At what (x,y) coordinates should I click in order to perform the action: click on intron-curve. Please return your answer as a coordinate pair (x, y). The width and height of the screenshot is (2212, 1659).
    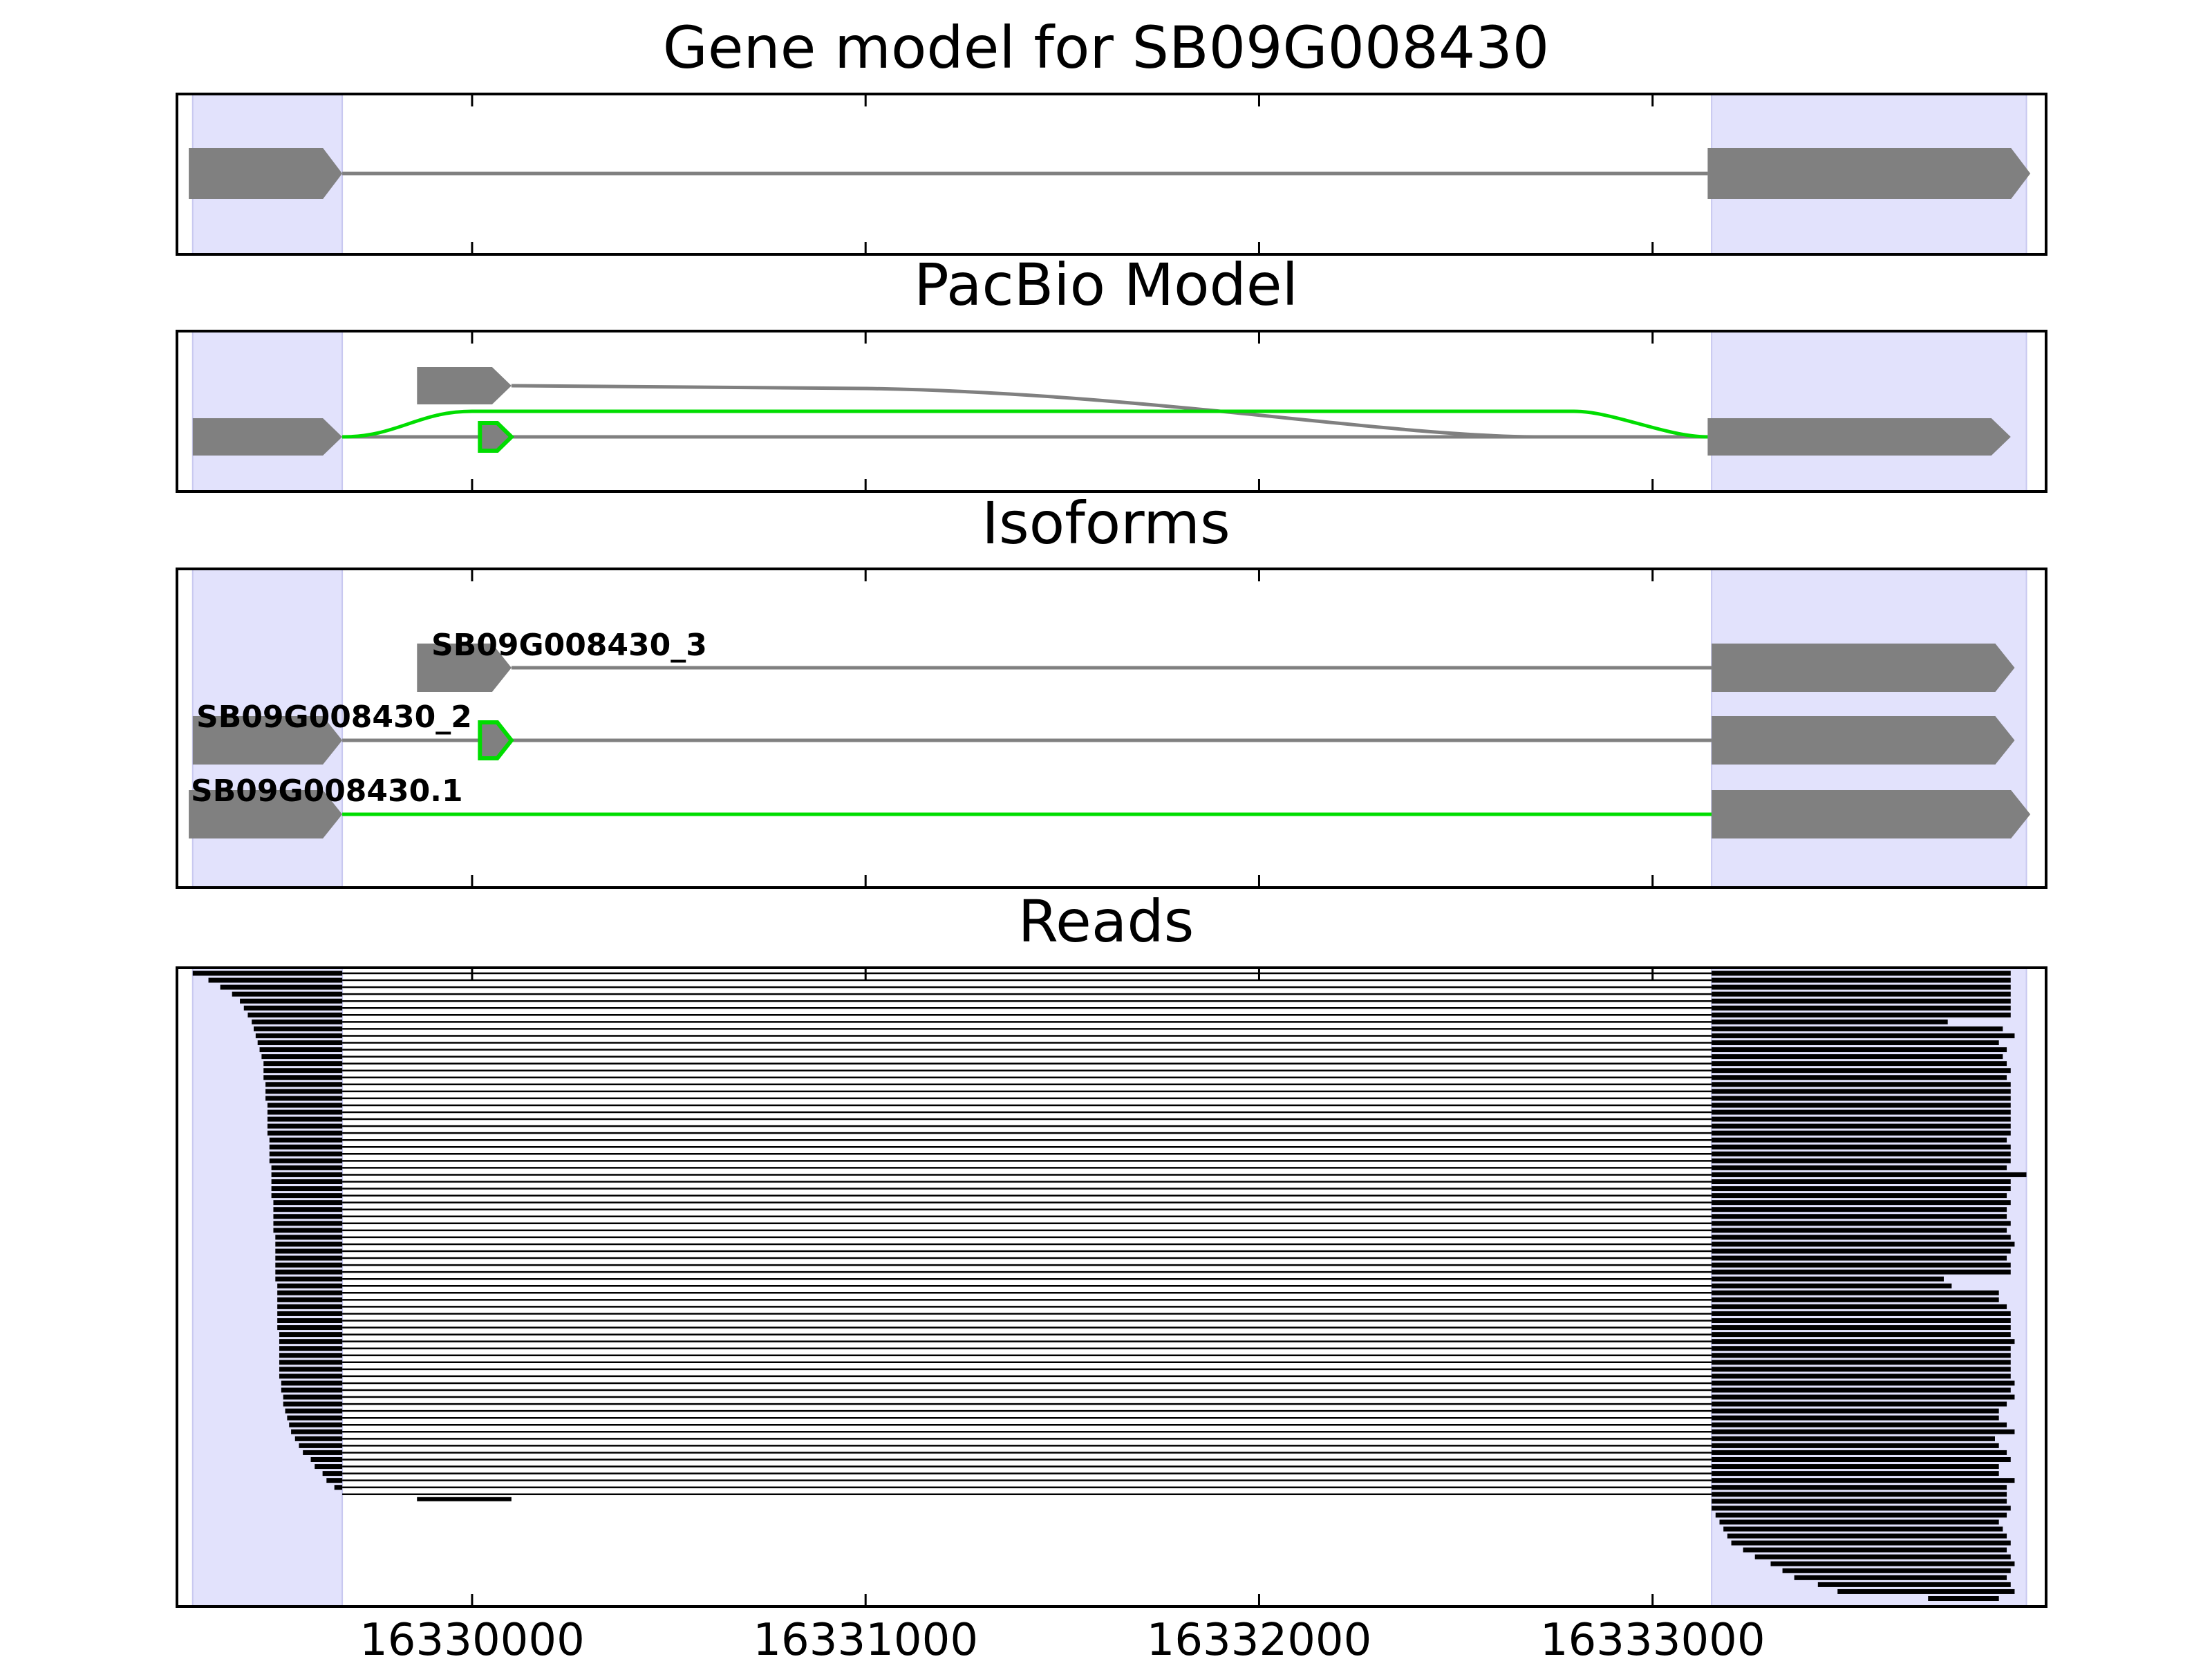
    Looking at the image, I should click on (1110, 412).